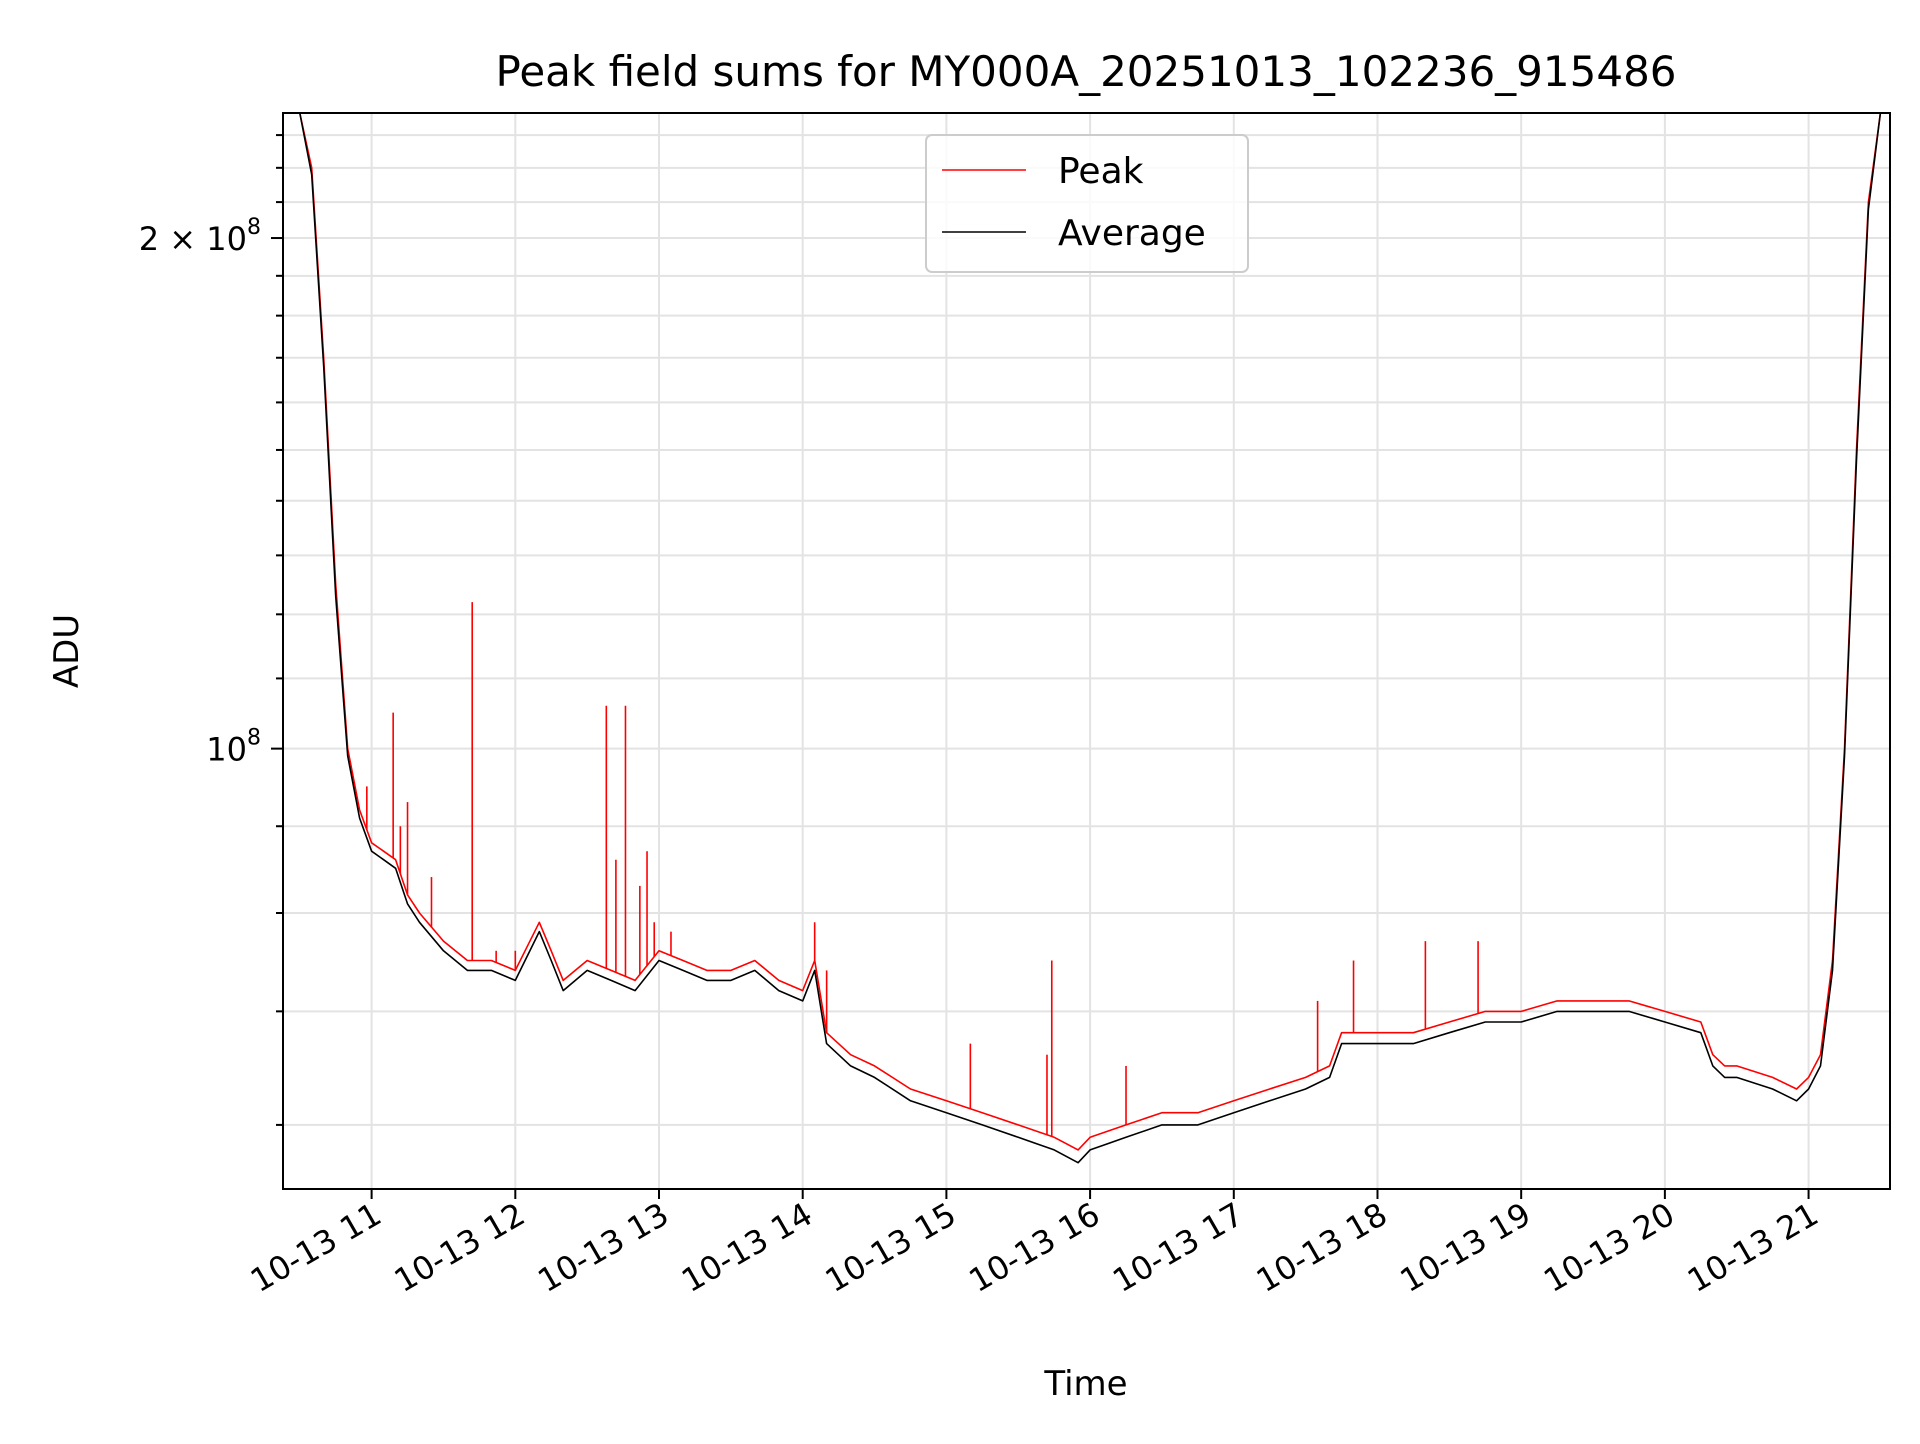 The image size is (1920, 1444). Describe the element at coordinates (226, 750) in the screenshot. I see `y-tick-mantissa: 10` at that location.